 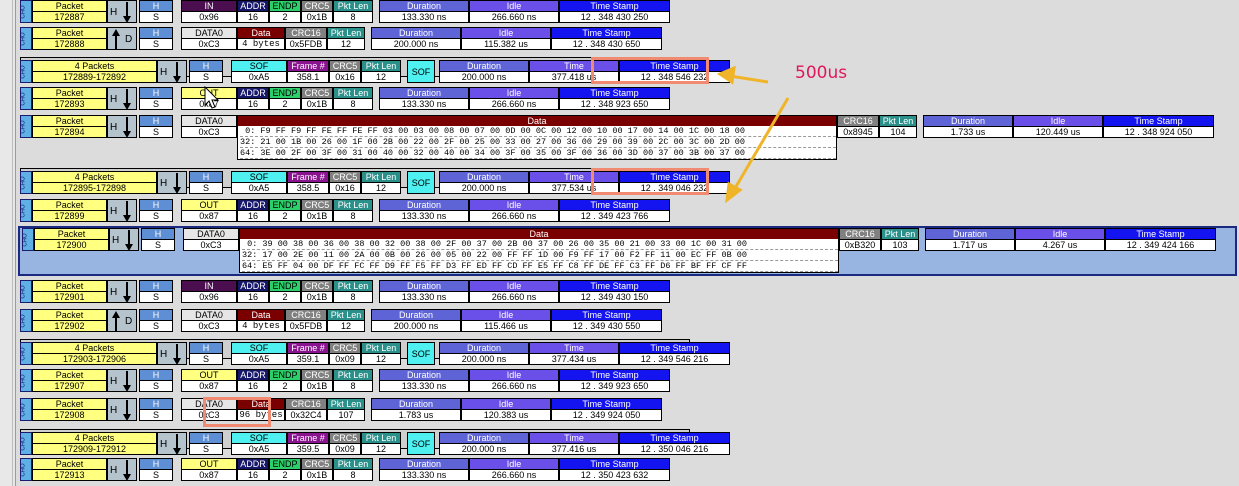 I want to click on duration-field-value: 1.783 us, so click(x=416, y=415).